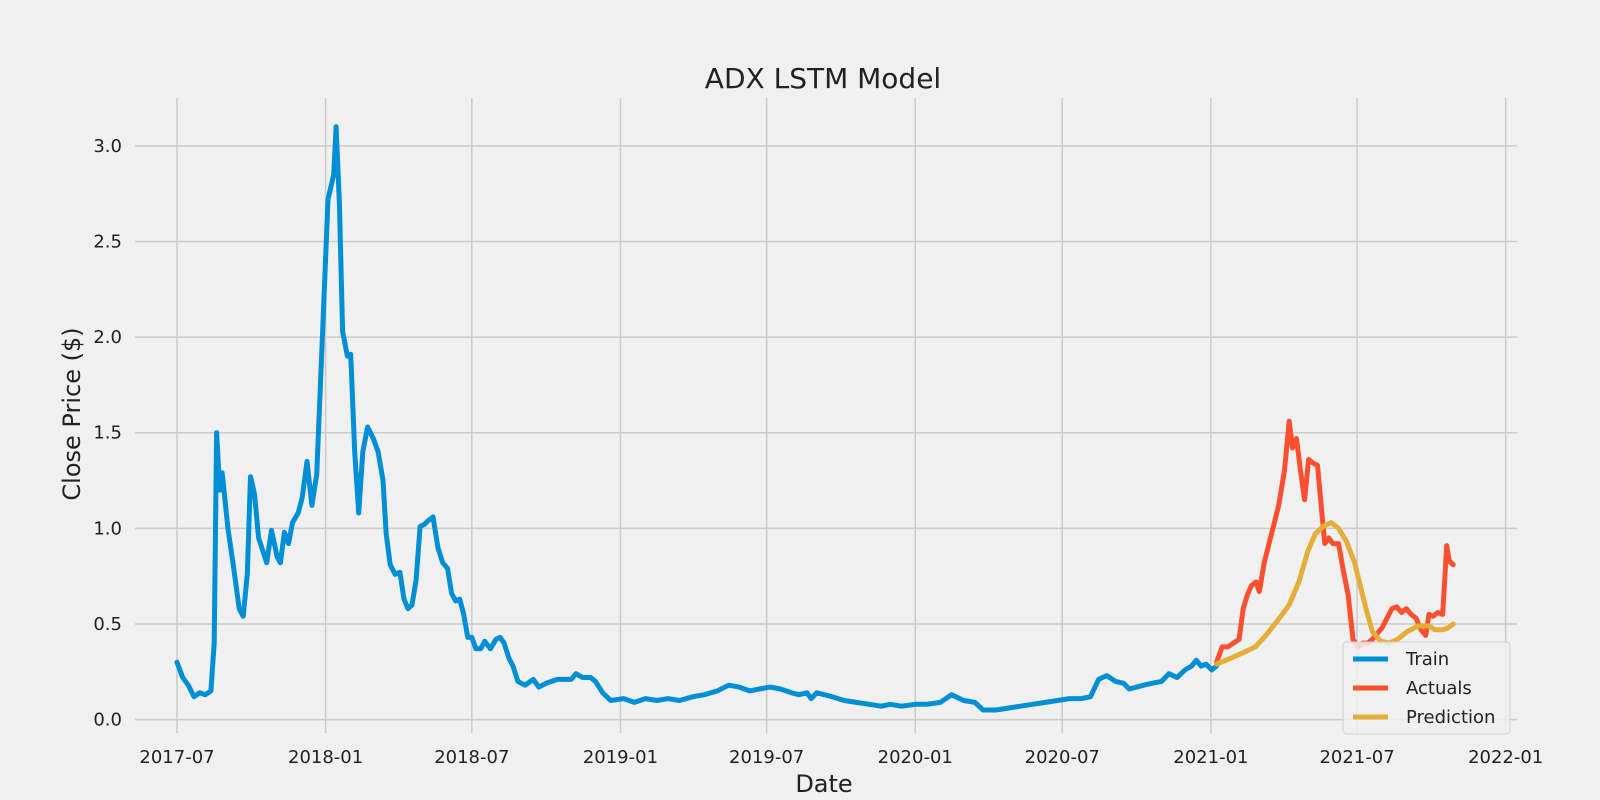  Describe the element at coordinates (176, 757) in the screenshot. I see `x-tick-label: 2017-07` at that location.